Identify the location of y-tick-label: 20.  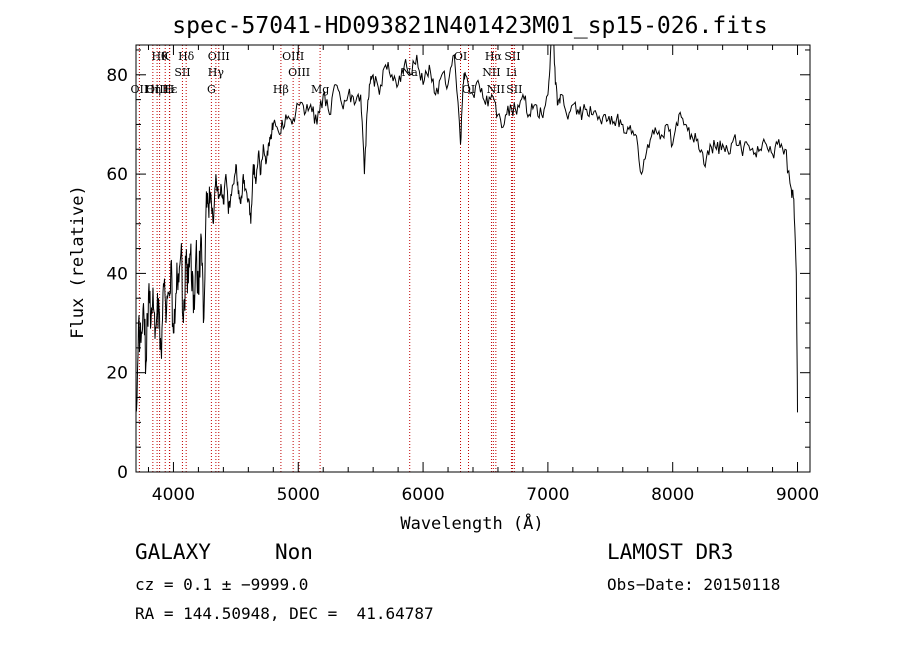
(117, 374).